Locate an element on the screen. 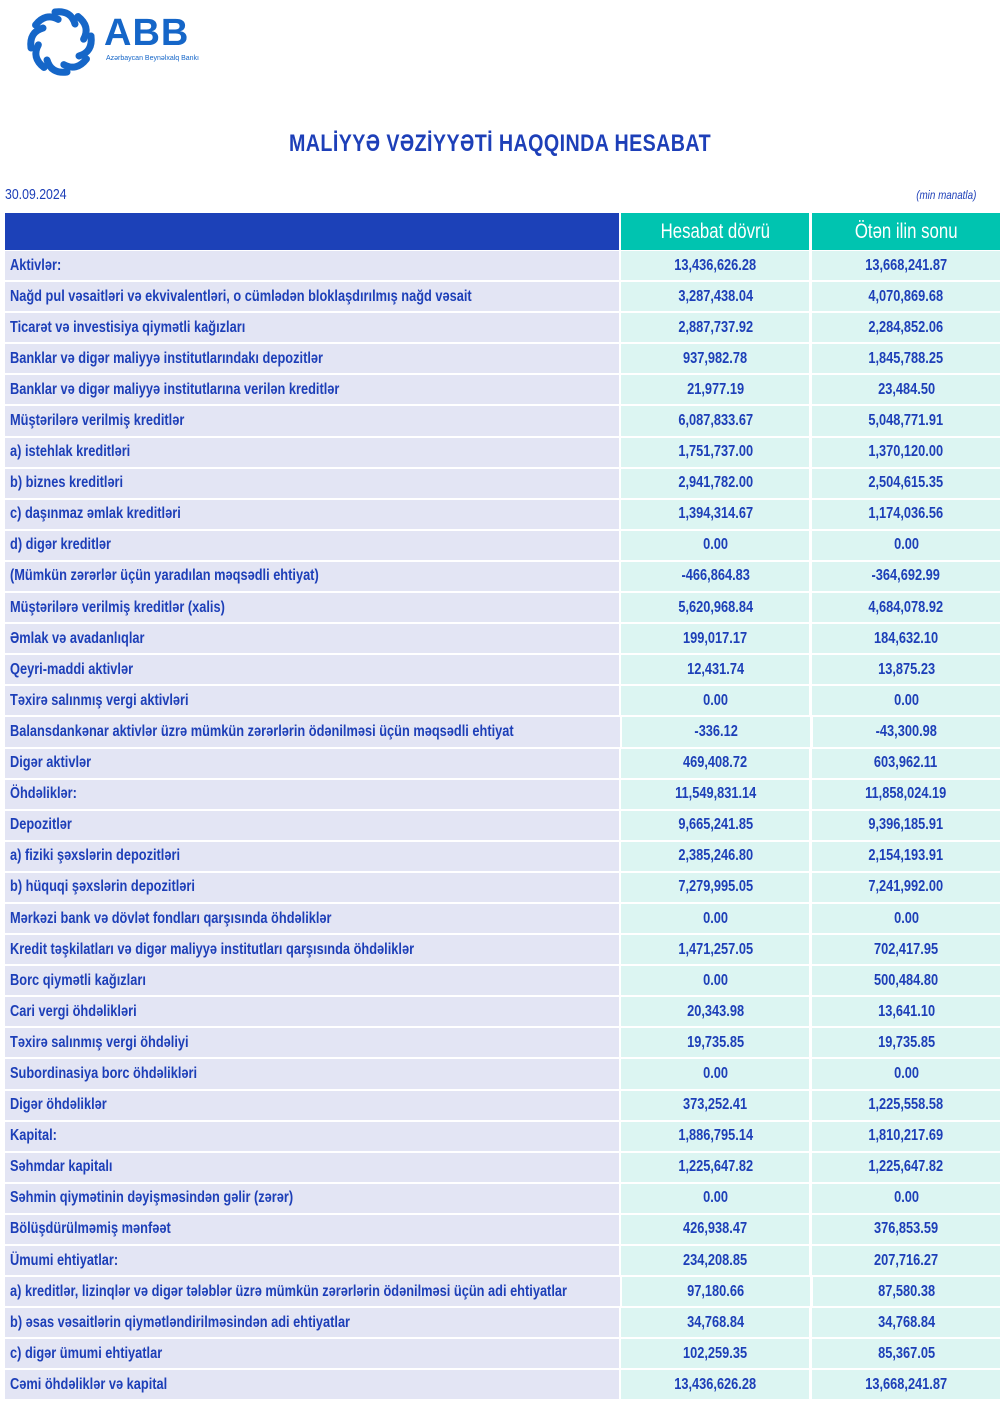  row-current-value: 6,087,833.67 is located at coordinates (715, 421).